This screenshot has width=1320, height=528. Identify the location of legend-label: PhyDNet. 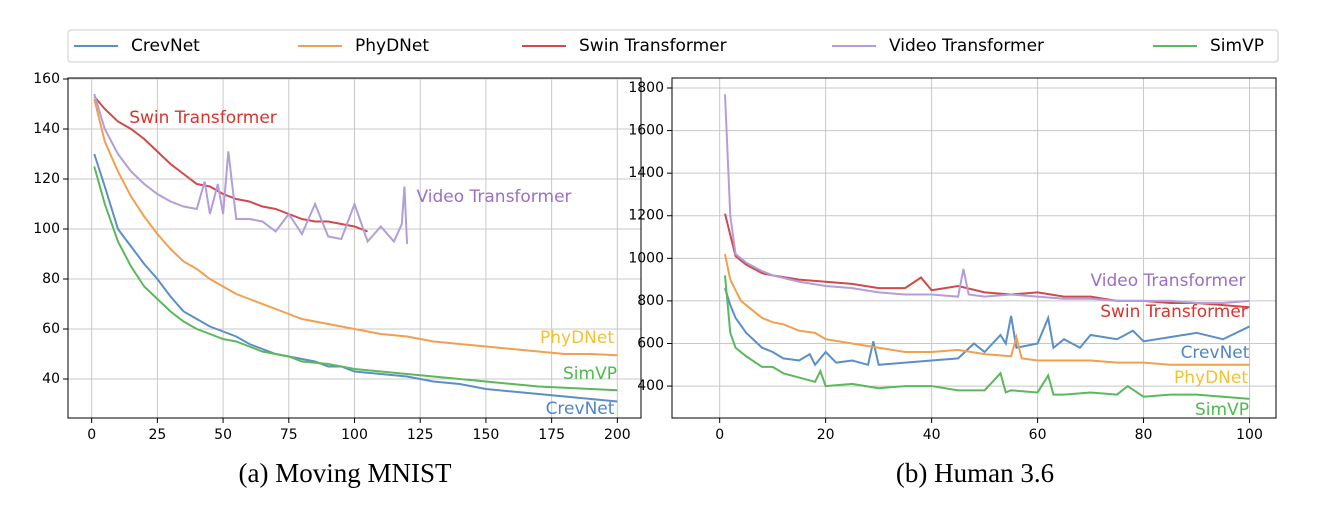
(392, 46).